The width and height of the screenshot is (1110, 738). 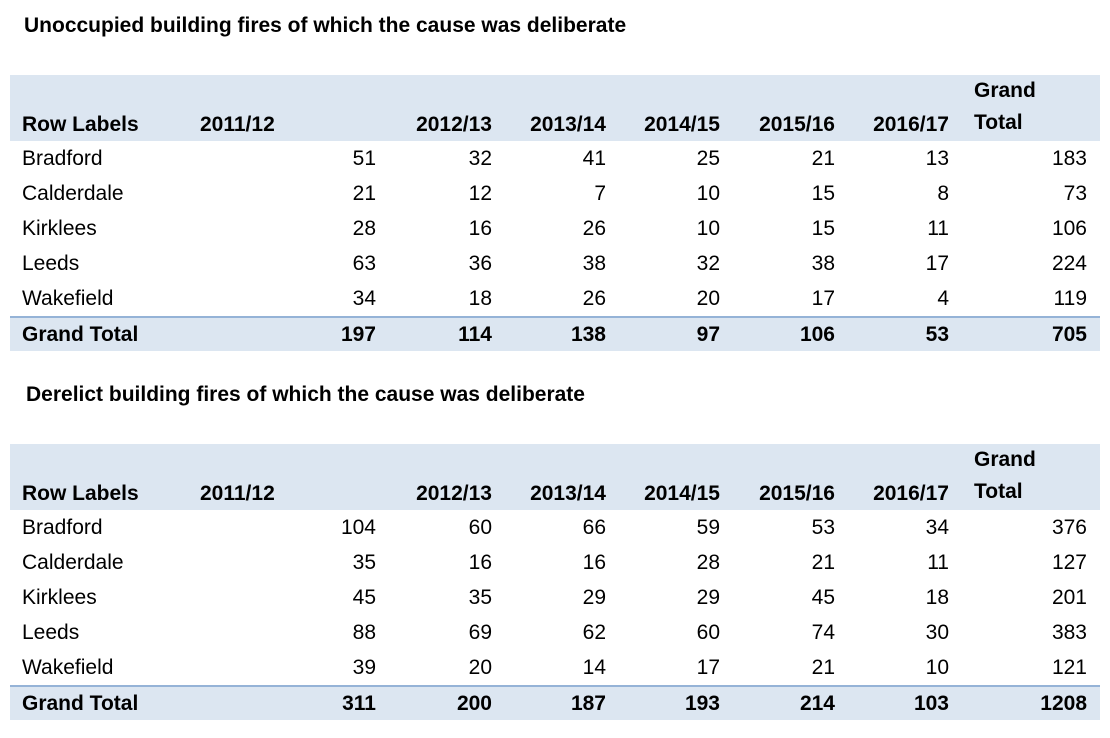 What do you see at coordinates (555, 702) in the screenshot?
I see `grand-total-row: Grand Total 311 200 187 193 214 103 1208` at bounding box center [555, 702].